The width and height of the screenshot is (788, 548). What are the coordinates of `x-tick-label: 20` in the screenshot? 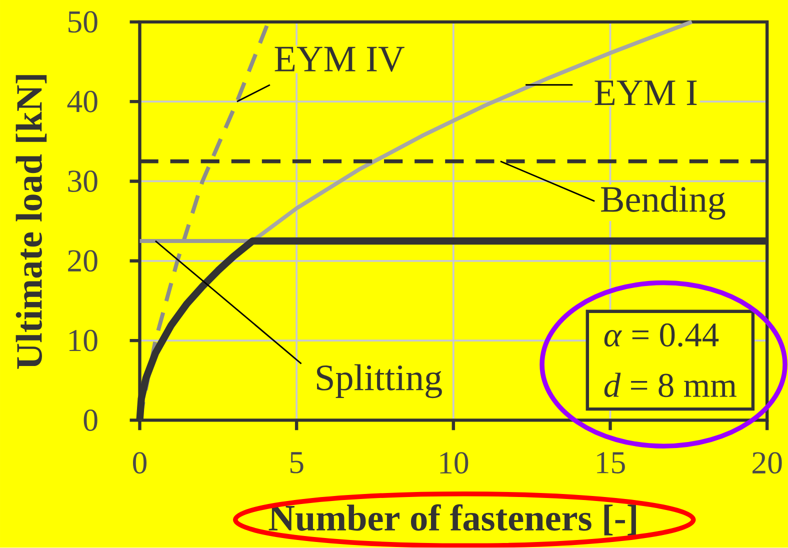 It's located at (767, 463).